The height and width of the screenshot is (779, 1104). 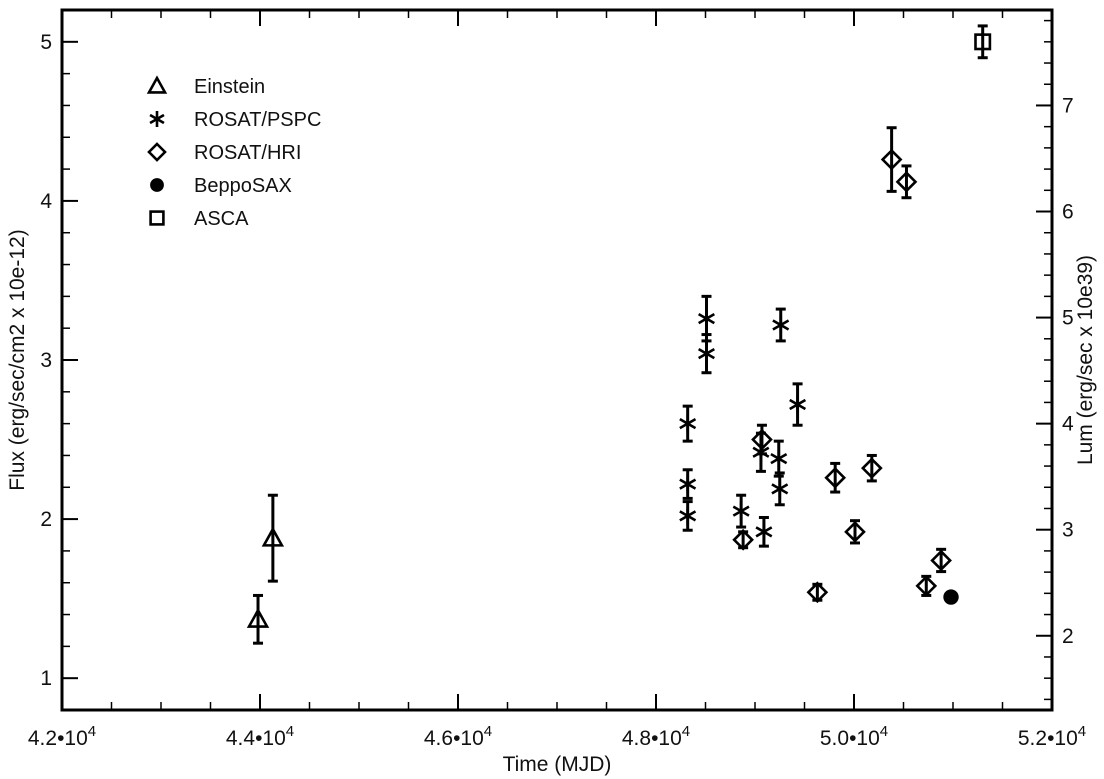 What do you see at coordinates (46, 360) in the screenshot?
I see `y-tick-label: 3` at bounding box center [46, 360].